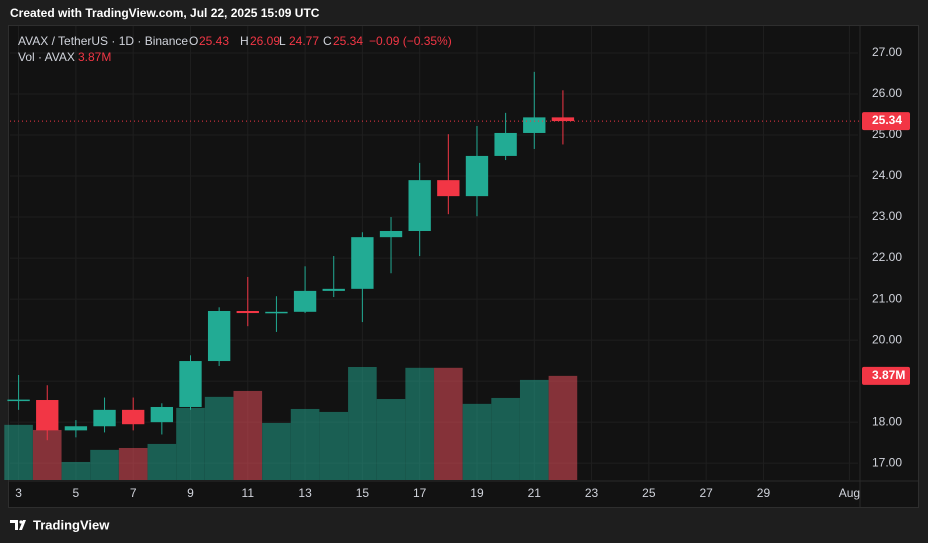 This screenshot has height=543, width=928. What do you see at coordinates (887, 175) in the screenshot?
I see `y-tick-label: 24.00` at bounding box center [887, 175].